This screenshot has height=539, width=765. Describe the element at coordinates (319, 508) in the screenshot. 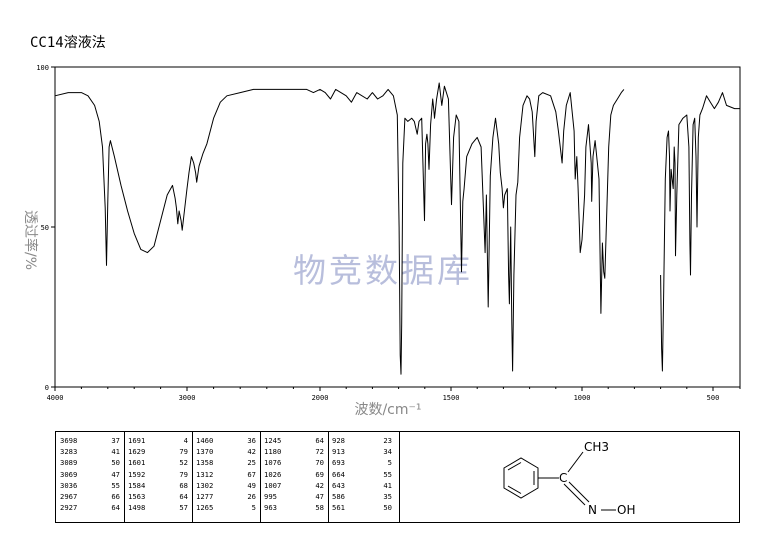

I see `peak-transmittance: 58` at that location.